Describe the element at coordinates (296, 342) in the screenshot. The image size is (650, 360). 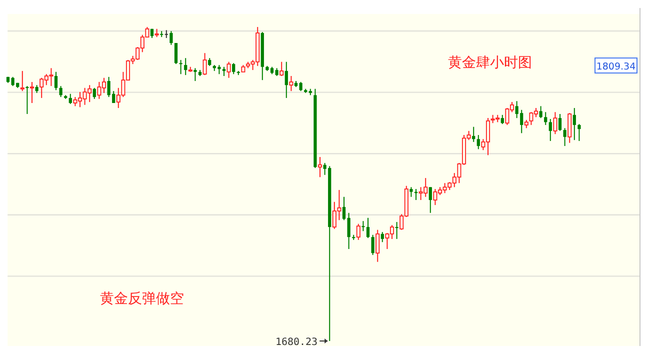
I see `annotation: 1680.23` at that location.